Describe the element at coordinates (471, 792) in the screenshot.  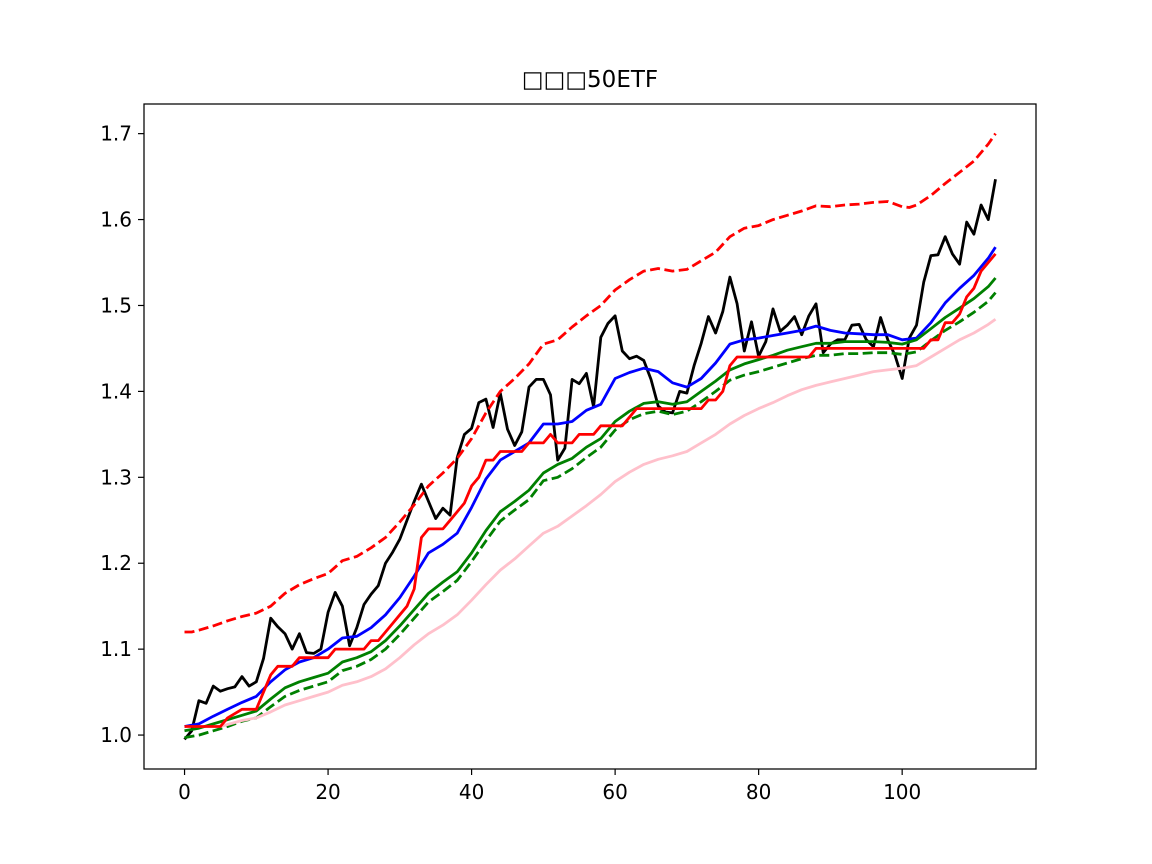
I see `x-tick-label: 40` at that location.